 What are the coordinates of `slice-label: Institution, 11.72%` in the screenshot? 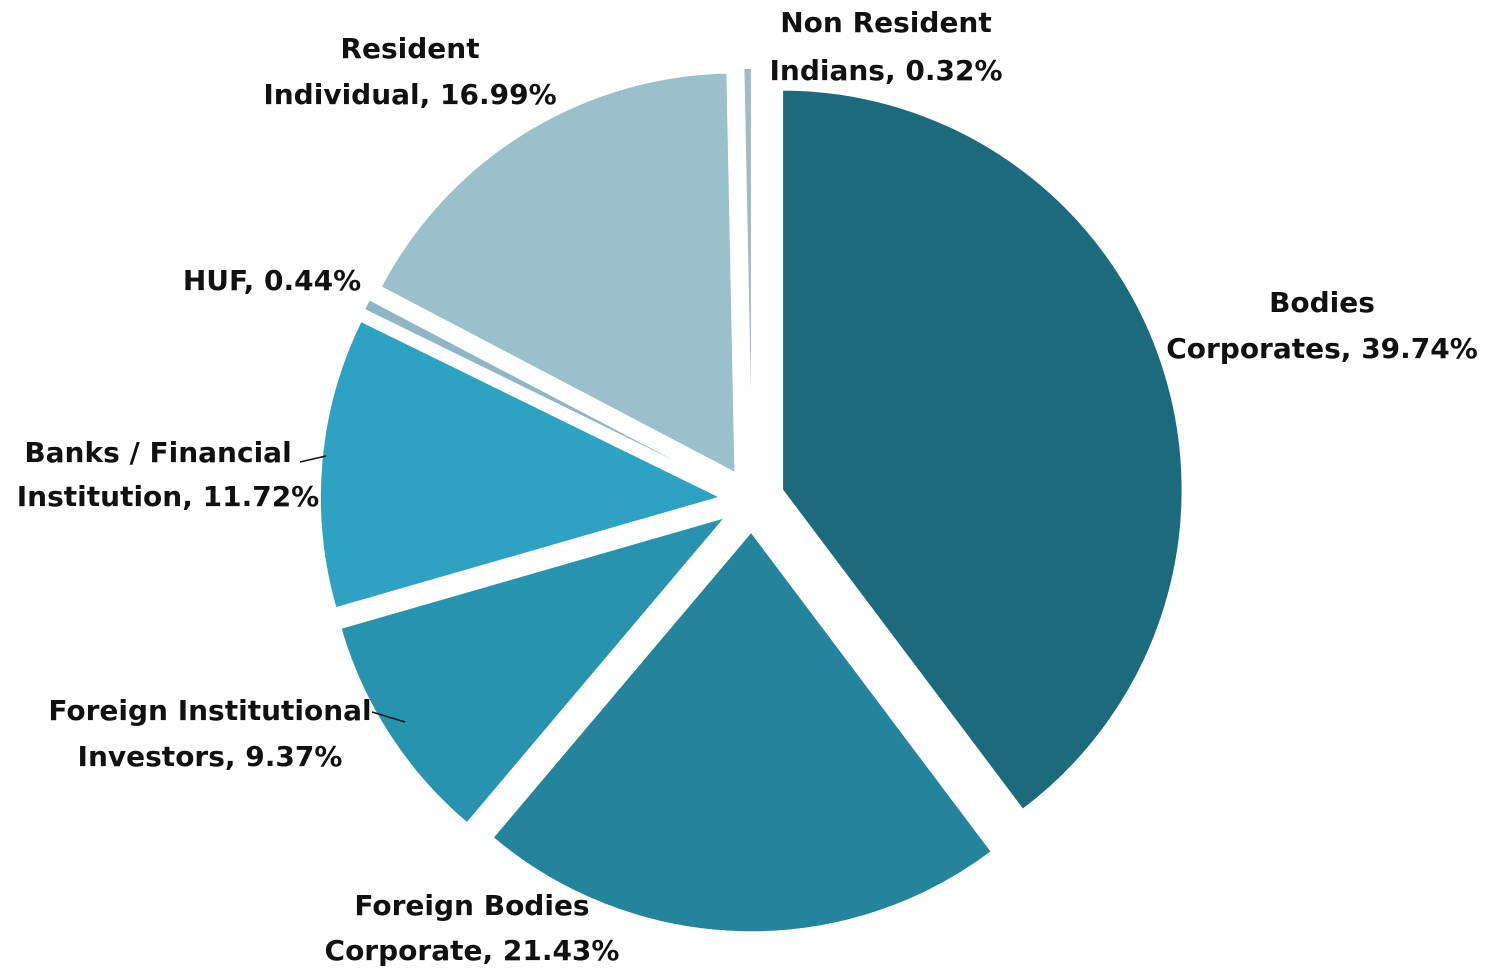 It's located at (168, 496).